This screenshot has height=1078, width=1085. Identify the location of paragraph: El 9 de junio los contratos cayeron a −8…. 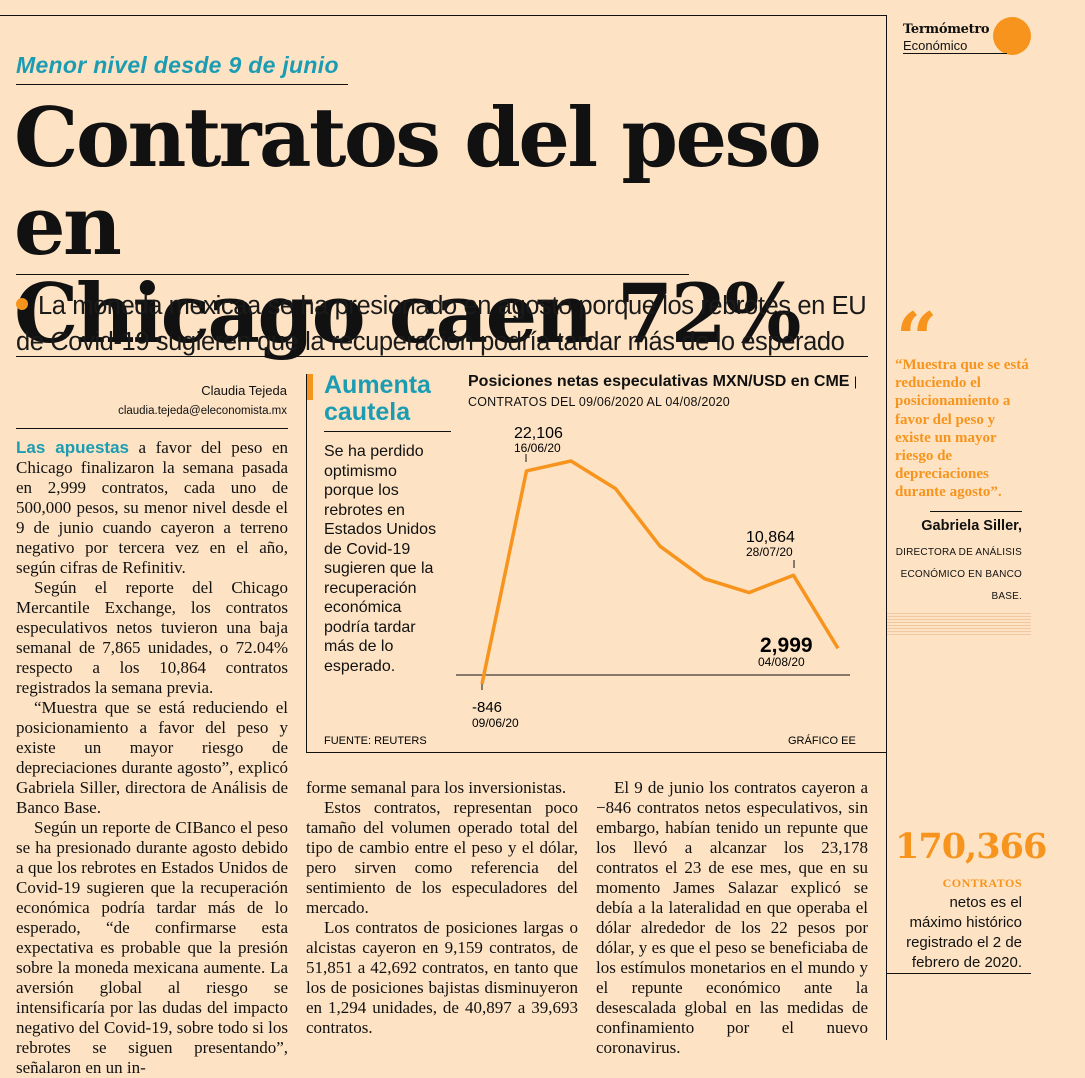
(732, 917).